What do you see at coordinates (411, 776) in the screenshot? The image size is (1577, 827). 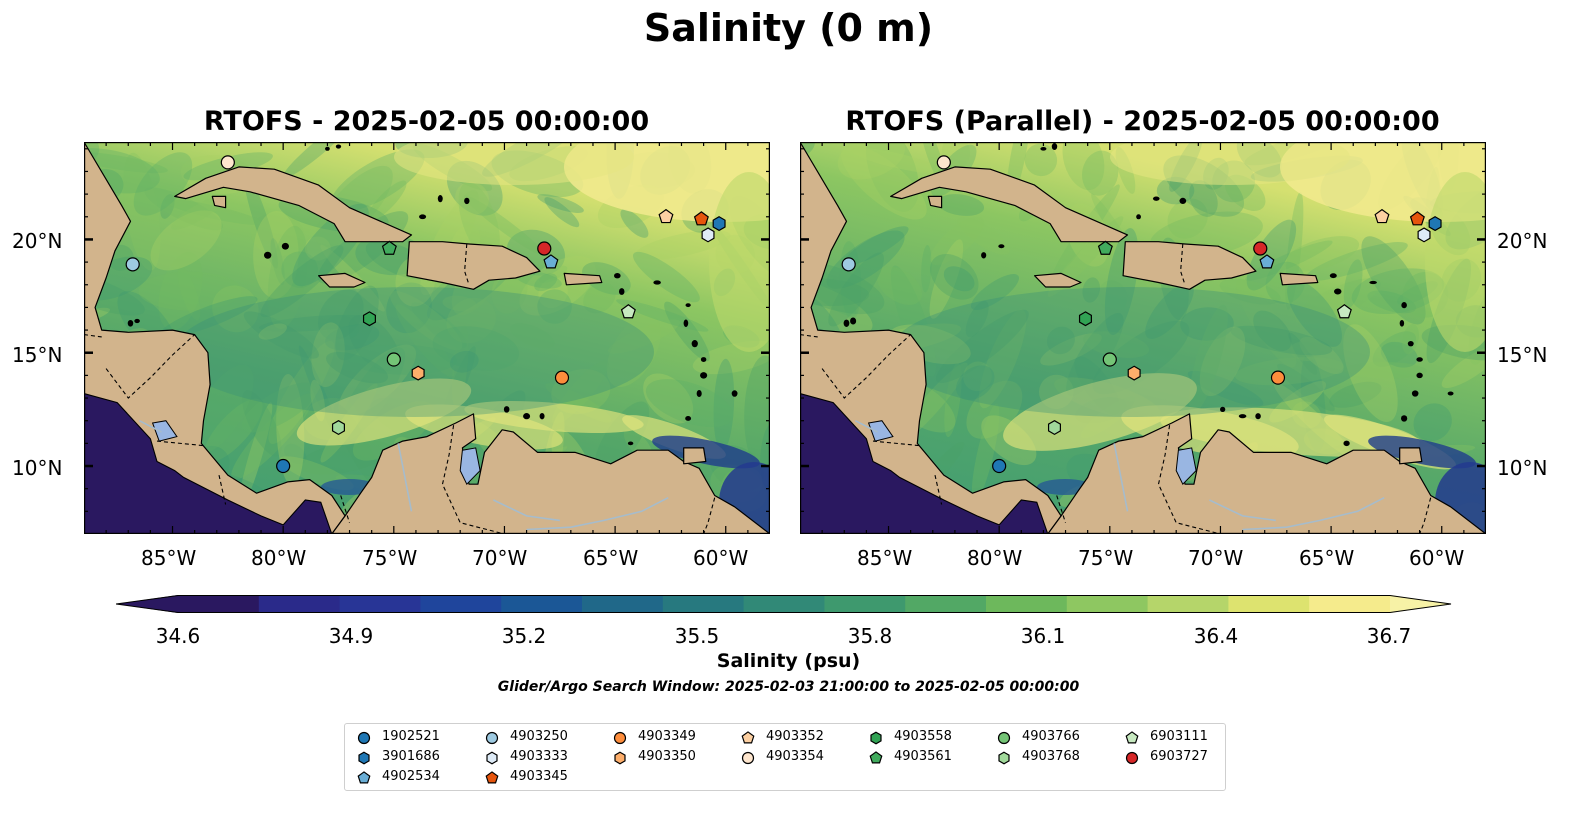 I see `legend-label: 4902534` at bounding box center [411, 776].